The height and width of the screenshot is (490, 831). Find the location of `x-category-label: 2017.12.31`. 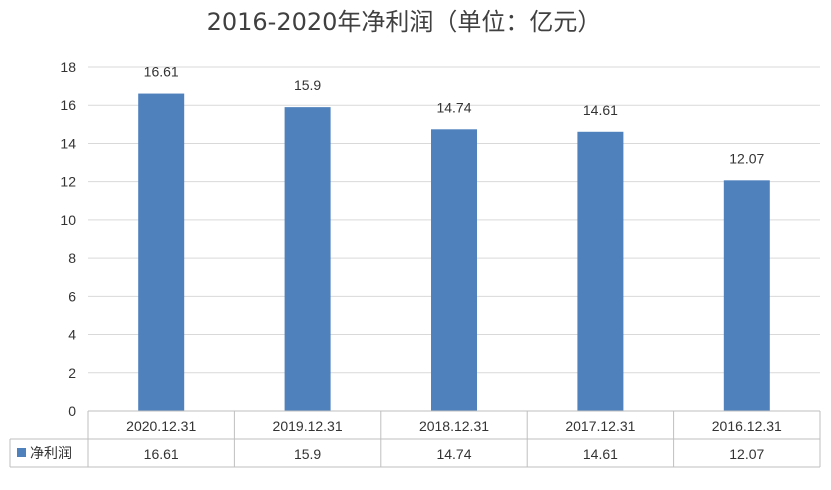

x-category-label: 2017.12.31 is located at coordinates (600, 426).